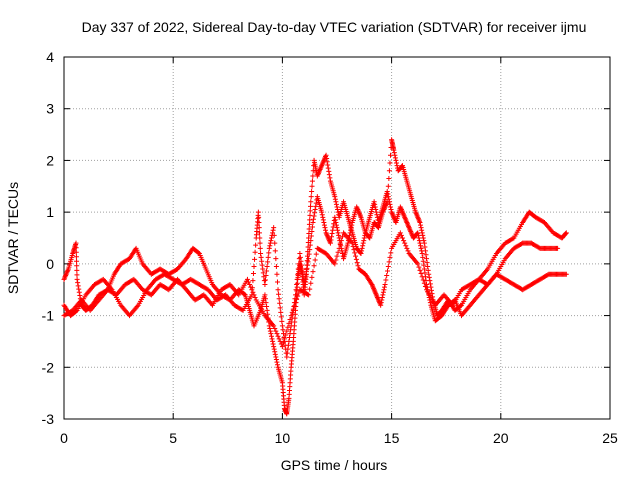 The height and width of the screenshot is (480, 640). I want to click on y-tick-label: 1, so click(50, 212).